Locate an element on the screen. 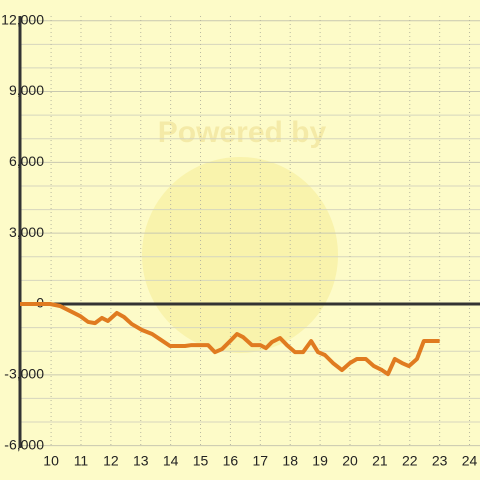  x-tick-label: 12 is located at coordinates (111, 461).